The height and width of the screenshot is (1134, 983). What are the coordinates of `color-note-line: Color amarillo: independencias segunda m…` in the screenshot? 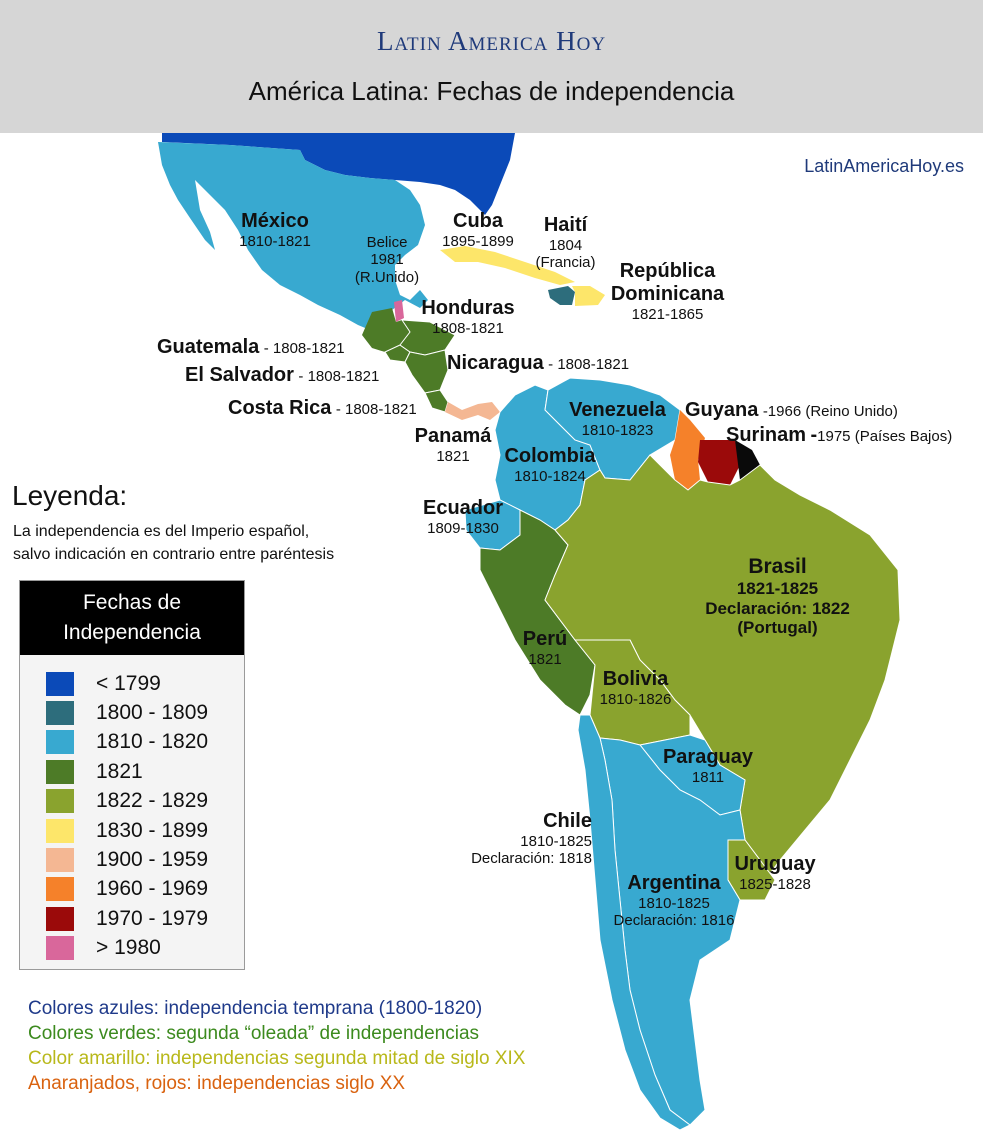 It's located at (277, 1058).